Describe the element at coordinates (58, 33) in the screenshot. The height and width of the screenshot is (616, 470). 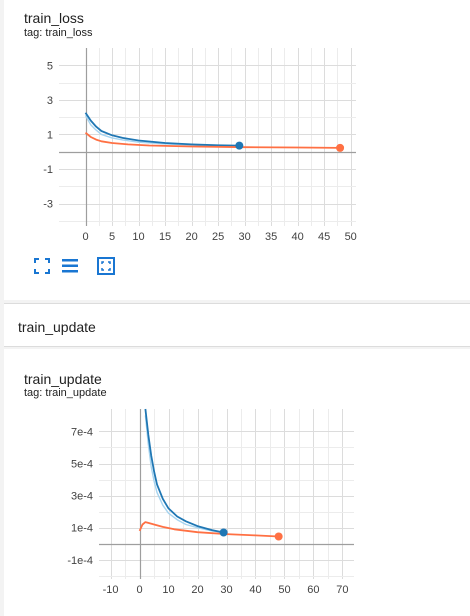
I see `chart-tag: tag: train_loss` at that location.